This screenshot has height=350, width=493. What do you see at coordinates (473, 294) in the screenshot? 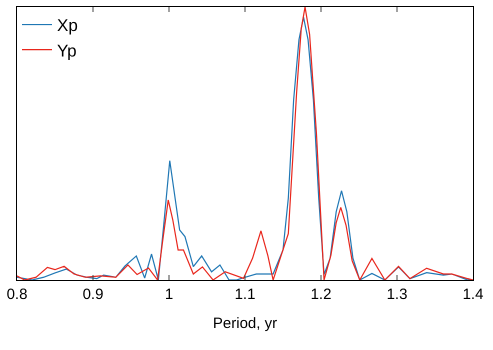
I see `x-tick-label: 1.4` at bounding box center [473, 294].